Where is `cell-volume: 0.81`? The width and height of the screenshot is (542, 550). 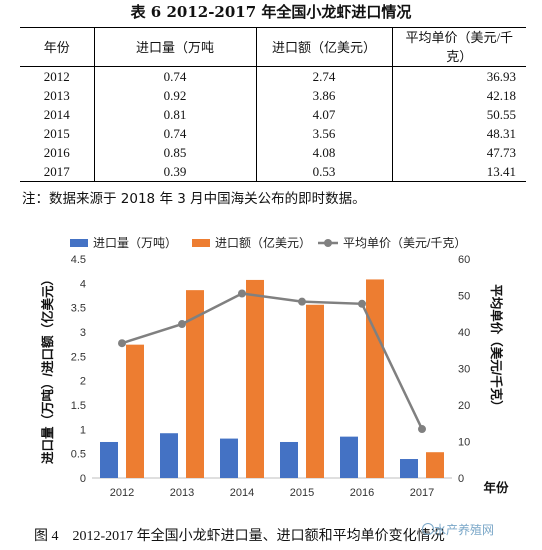 cell-volume: 0.81 is located at coordinates (175, 114).